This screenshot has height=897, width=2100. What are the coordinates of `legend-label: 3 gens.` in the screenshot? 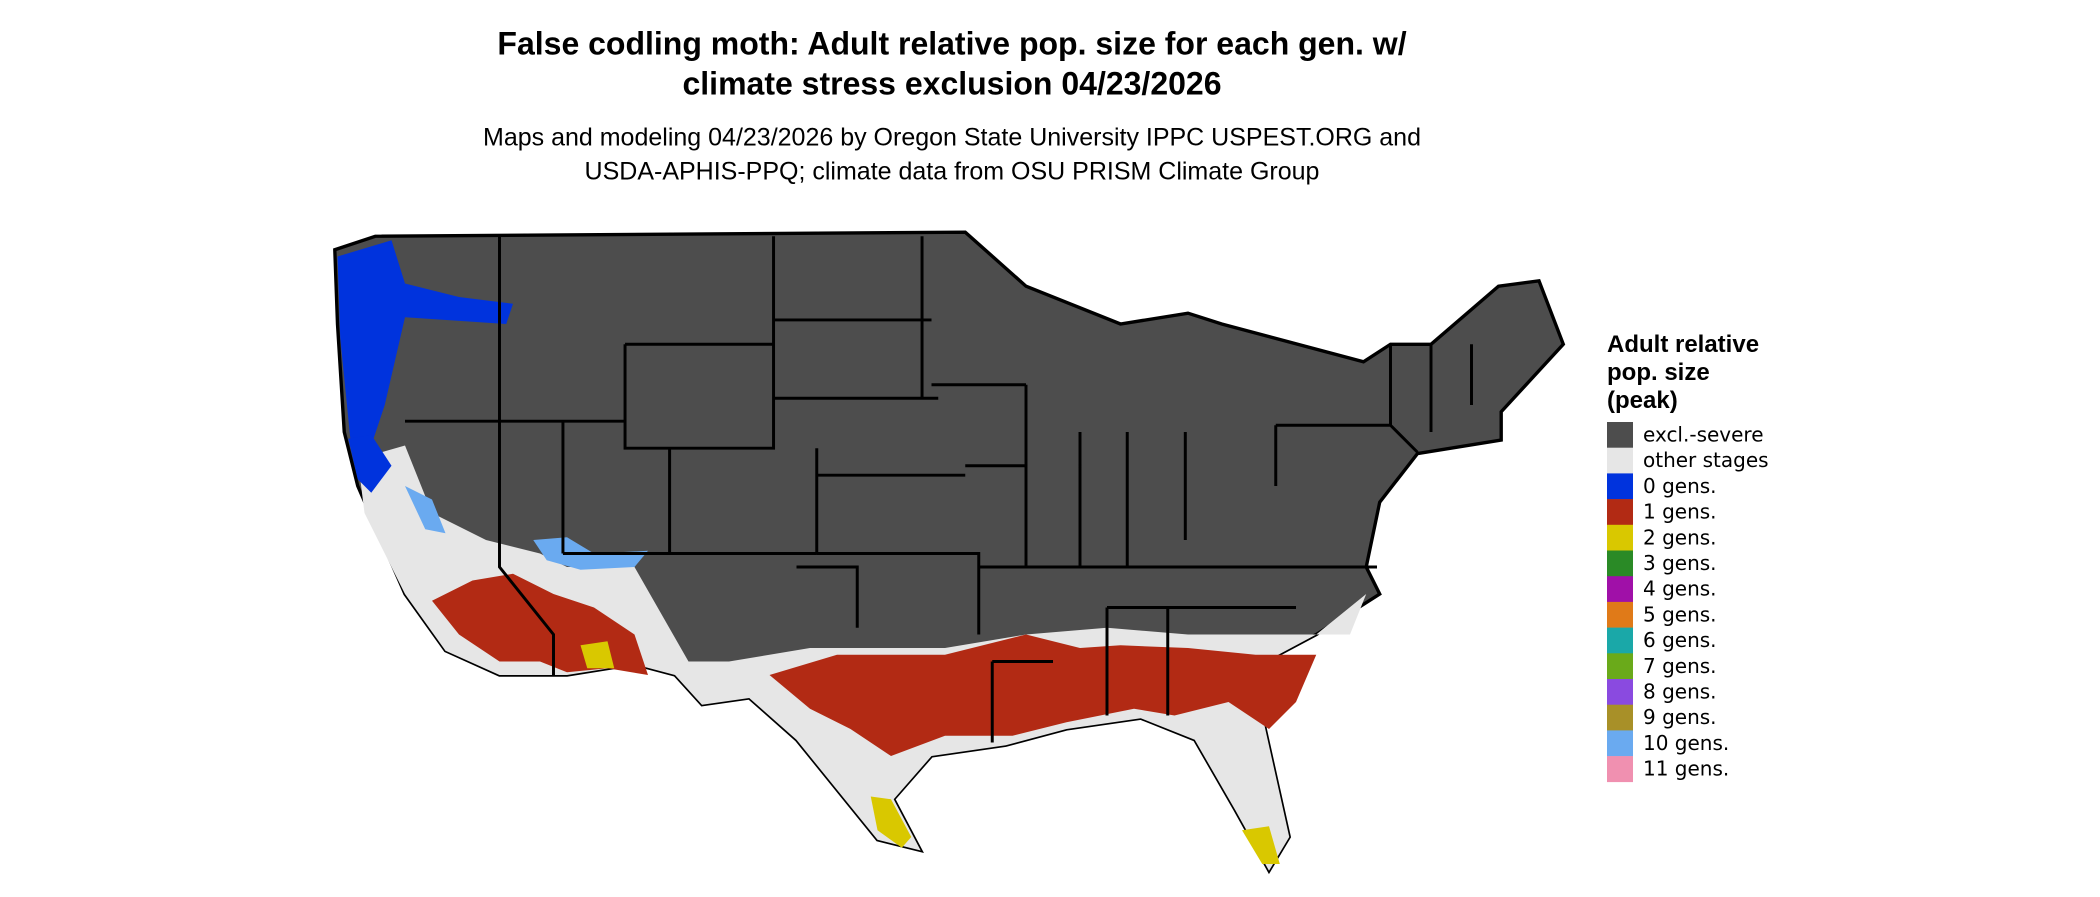 It's located at (1680, 563).